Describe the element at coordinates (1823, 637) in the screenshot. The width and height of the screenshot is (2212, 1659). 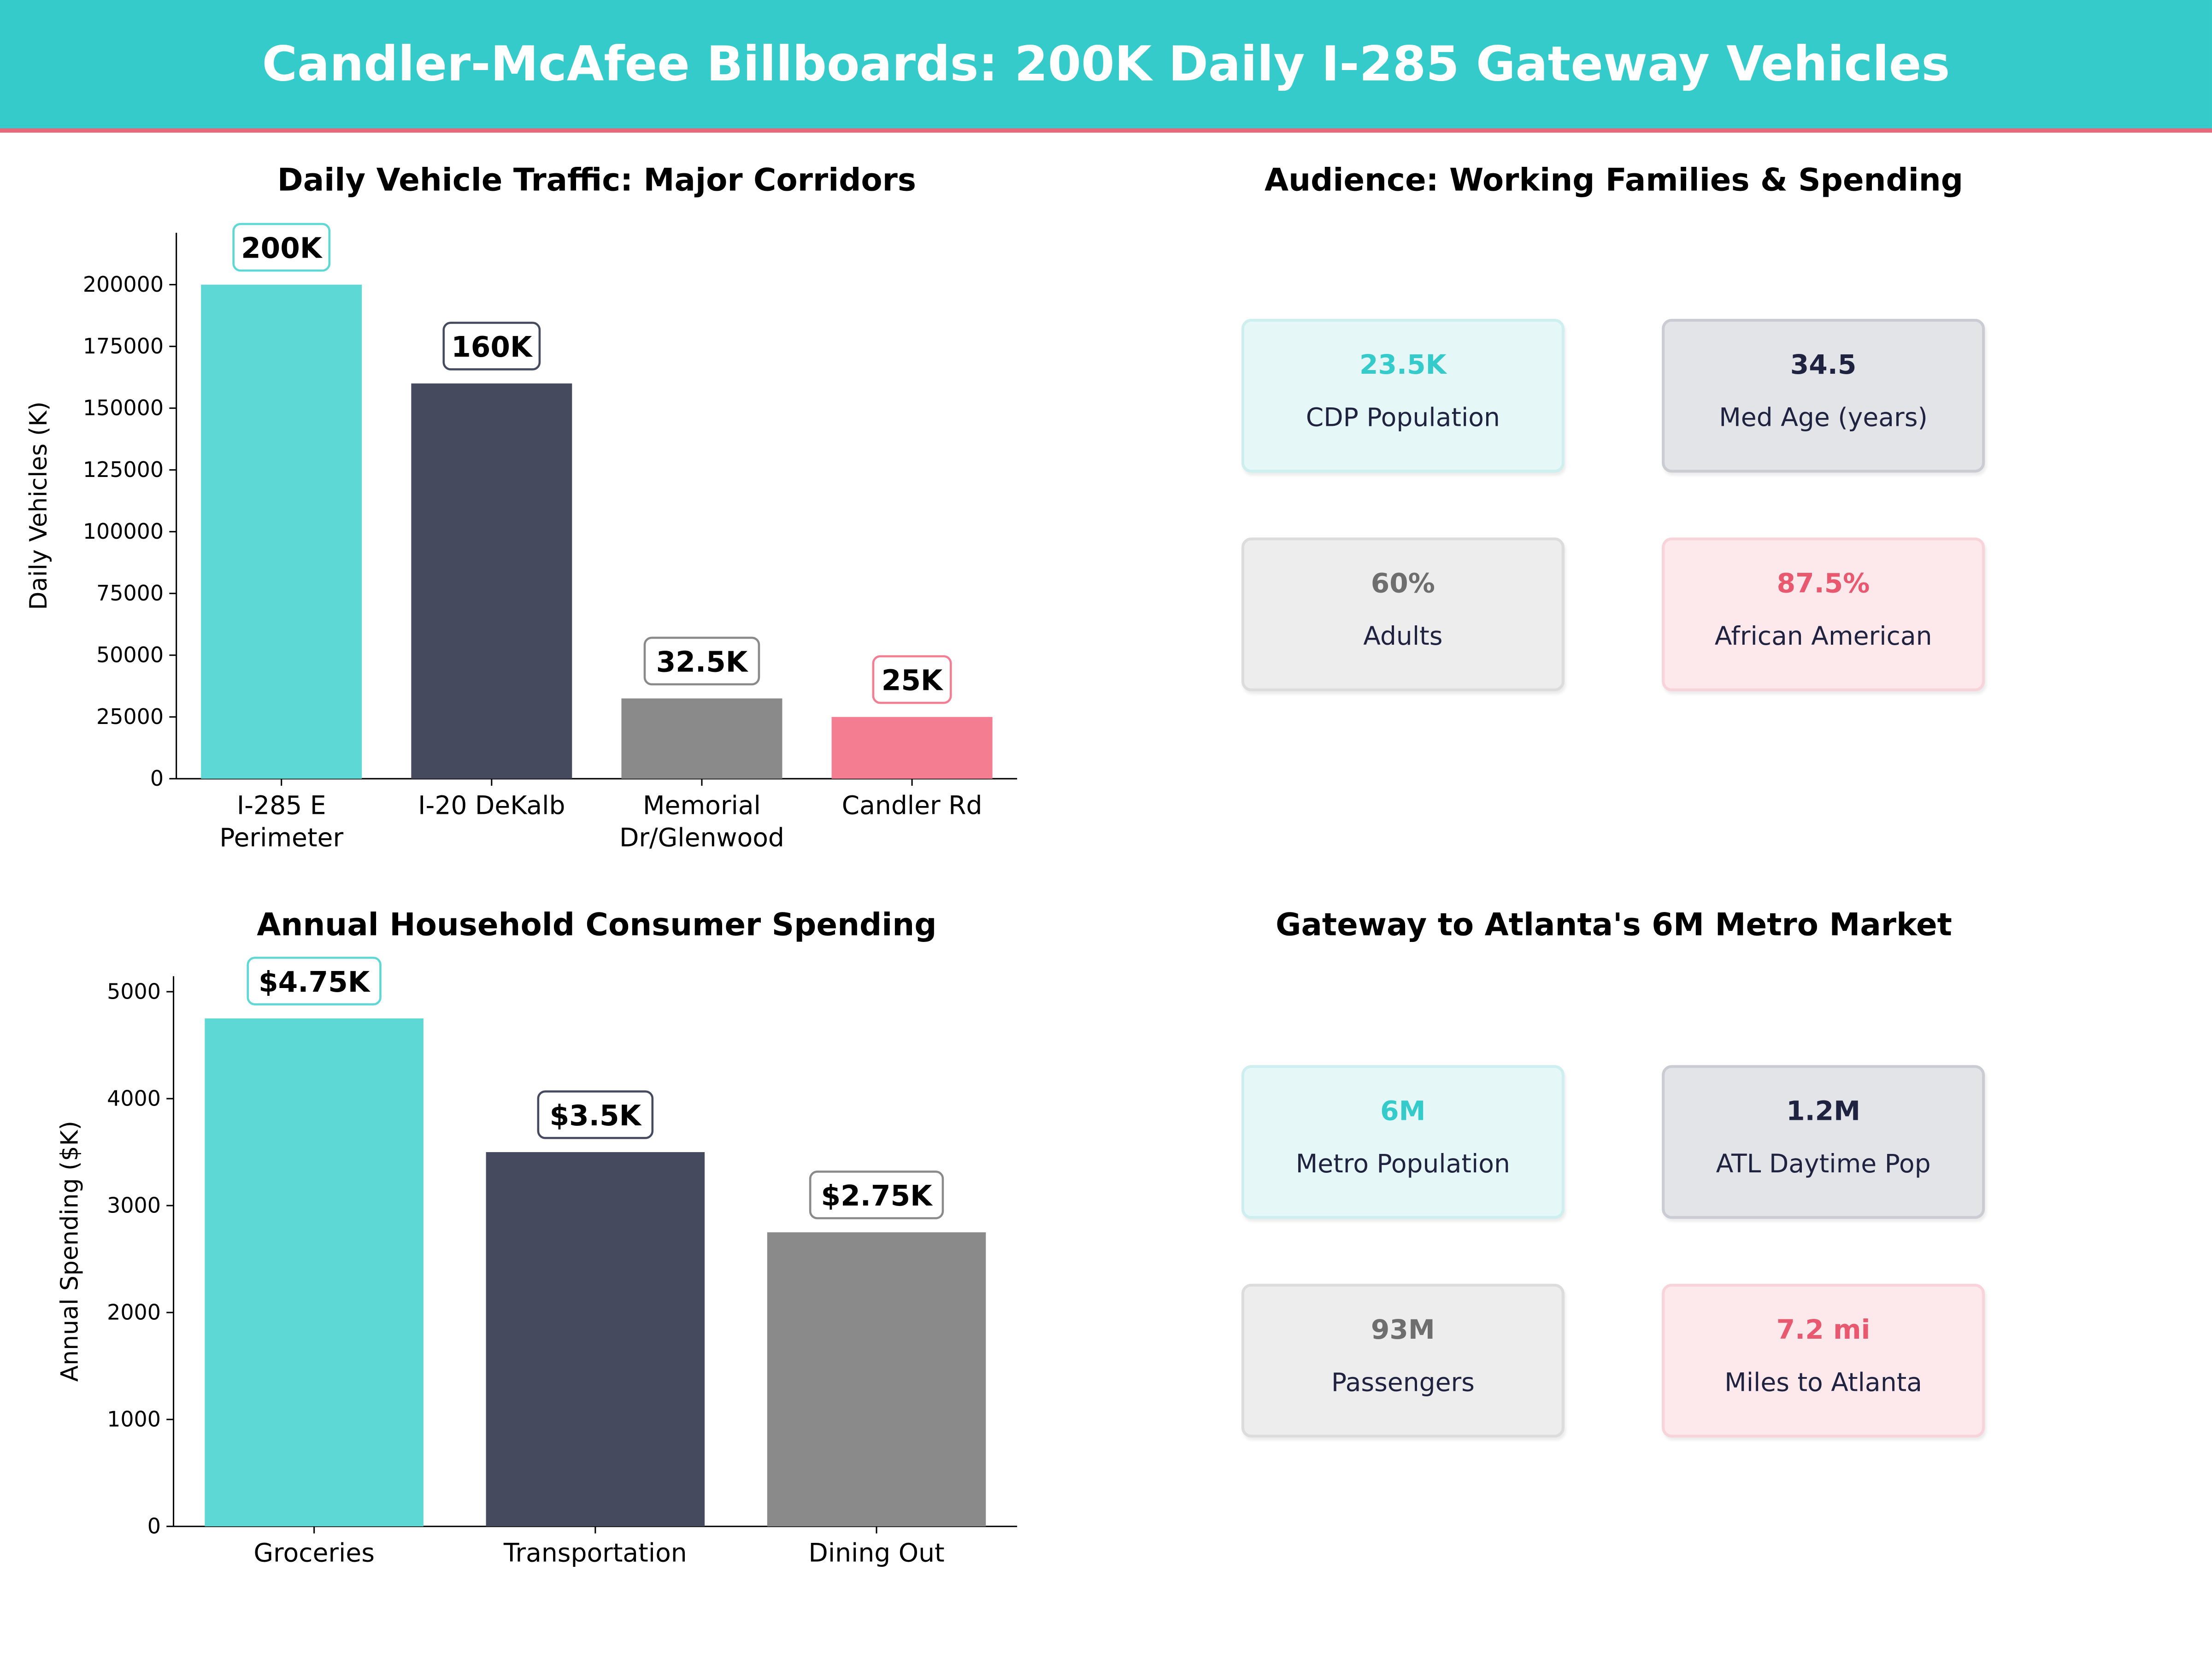
I see `stat-label: African American` at that location.